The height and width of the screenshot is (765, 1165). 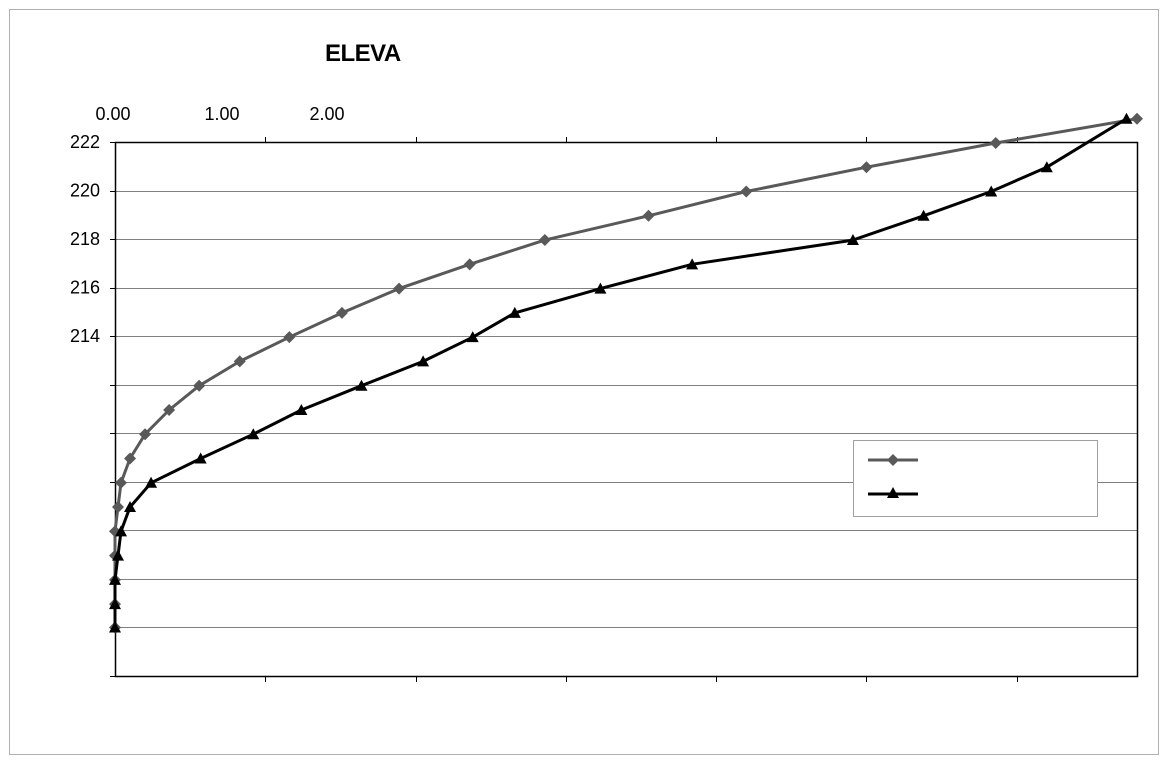 I want to click on legend, so click(x=975, y=478).